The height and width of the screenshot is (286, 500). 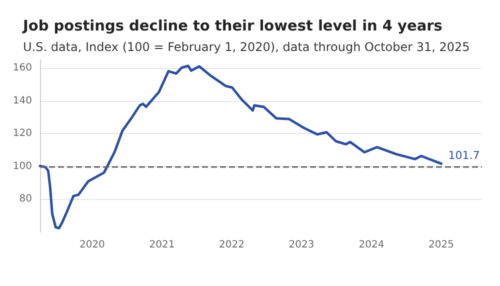 I want to click on chart-subtitle: U.S. data, Index (100 = February 1, 2020), data through October 31, 2025, so click(x=246, y=47).